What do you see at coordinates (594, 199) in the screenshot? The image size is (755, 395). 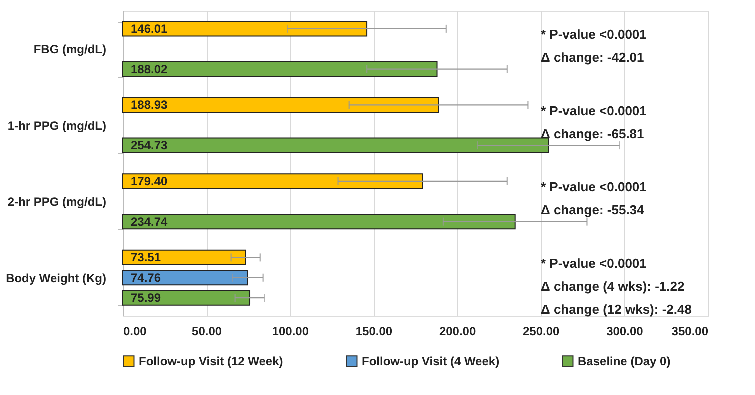 I see `annotation: * P-value <0.0001 Δ change: -55.34` at bounding box center [594, 199].